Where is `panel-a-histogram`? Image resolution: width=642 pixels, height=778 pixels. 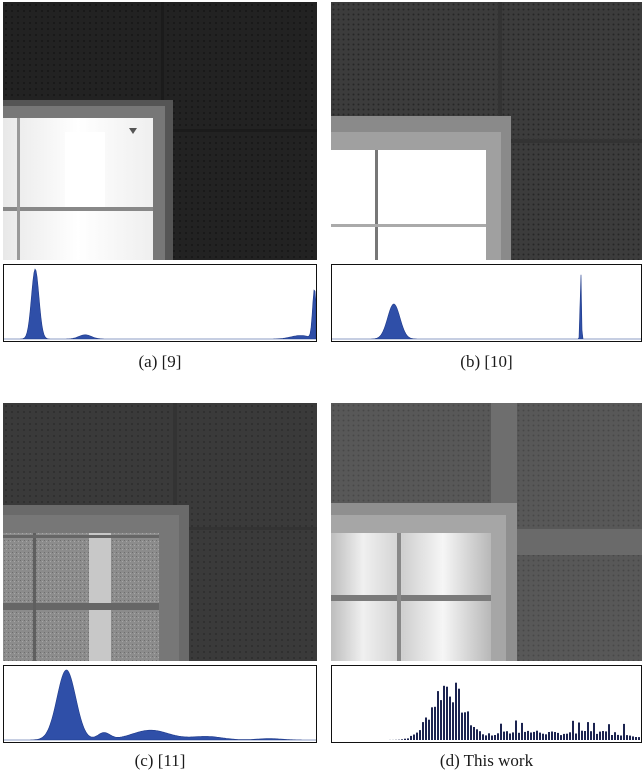
panel-a-histogram is located at coordinates (160, 303).